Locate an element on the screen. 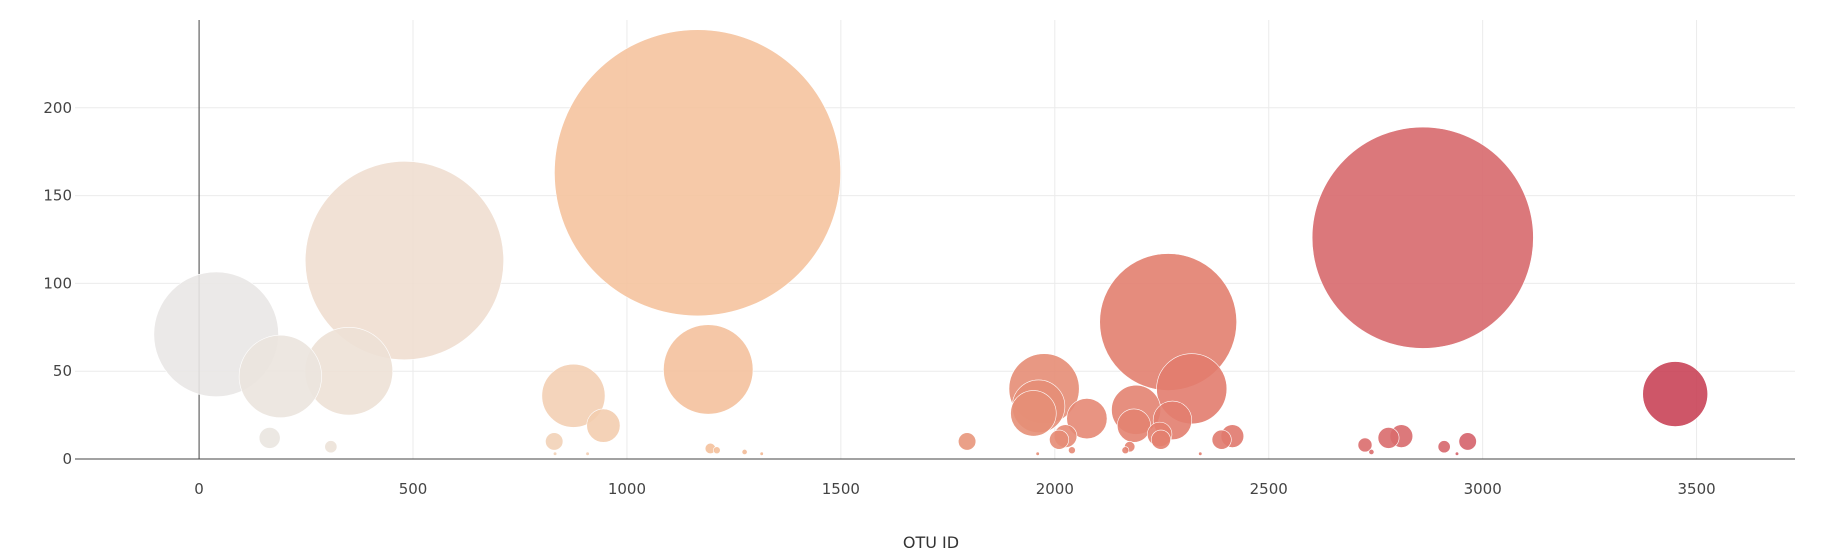 The height and width of the screenshot is (559, 1821). x-tick-label: 2000 is located at coordinates (1055, 489).